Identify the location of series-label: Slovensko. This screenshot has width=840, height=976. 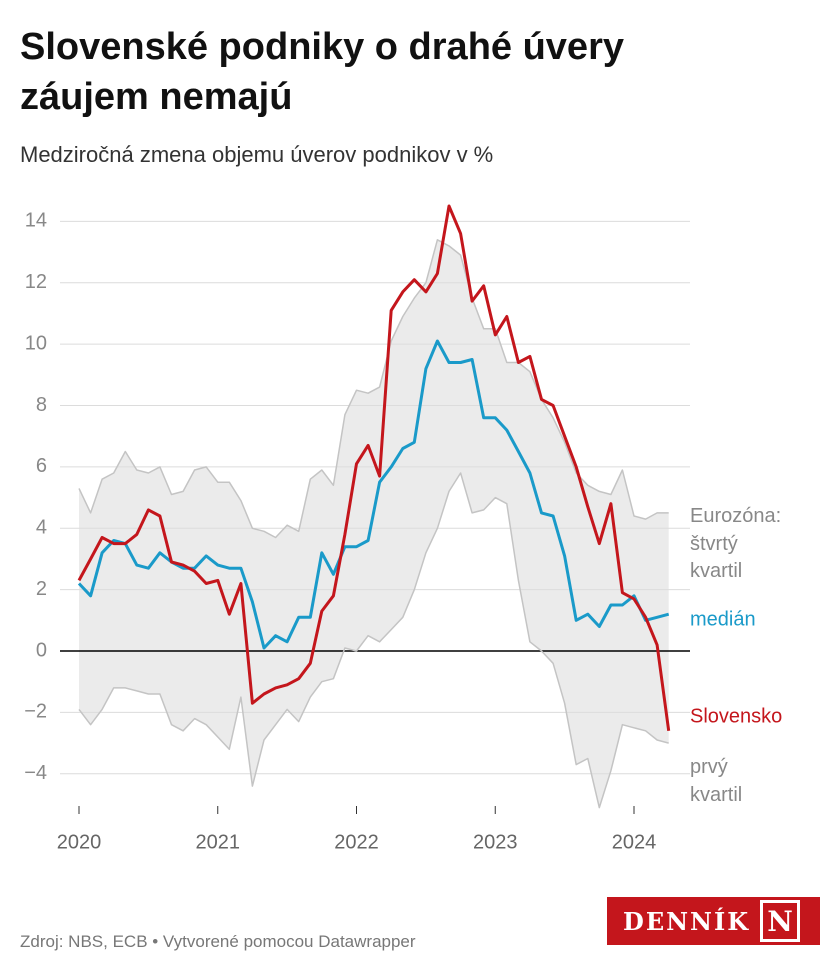
(736, 716).